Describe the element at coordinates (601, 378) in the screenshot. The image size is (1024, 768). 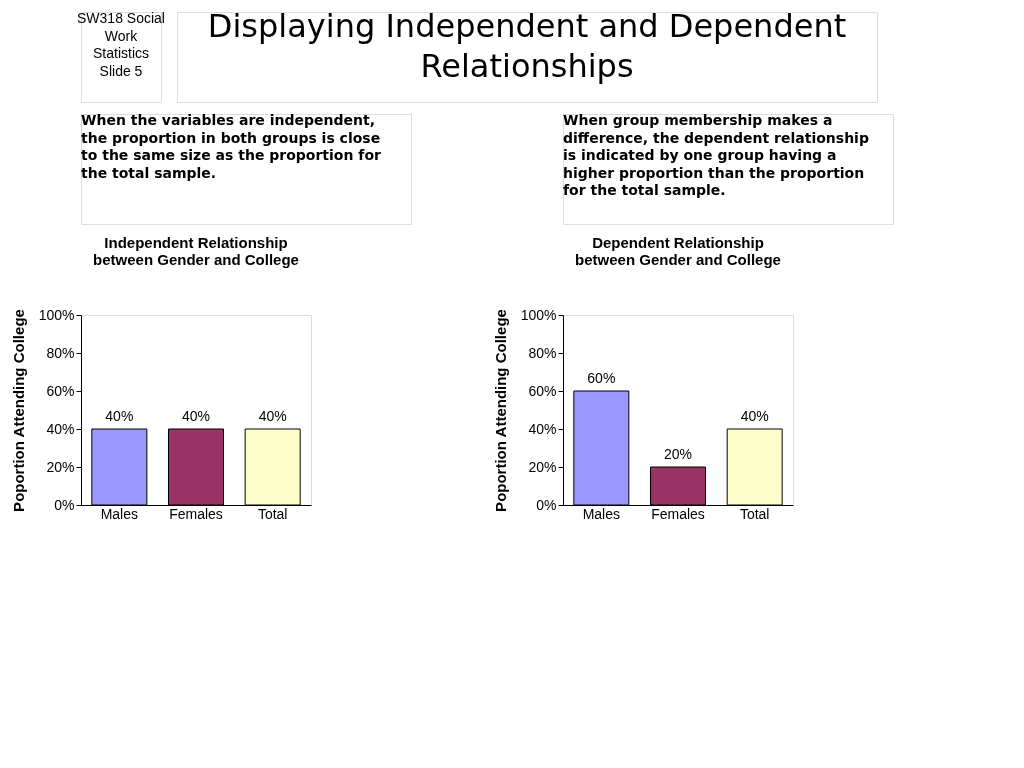
I see `data-label: 60%` at that location.